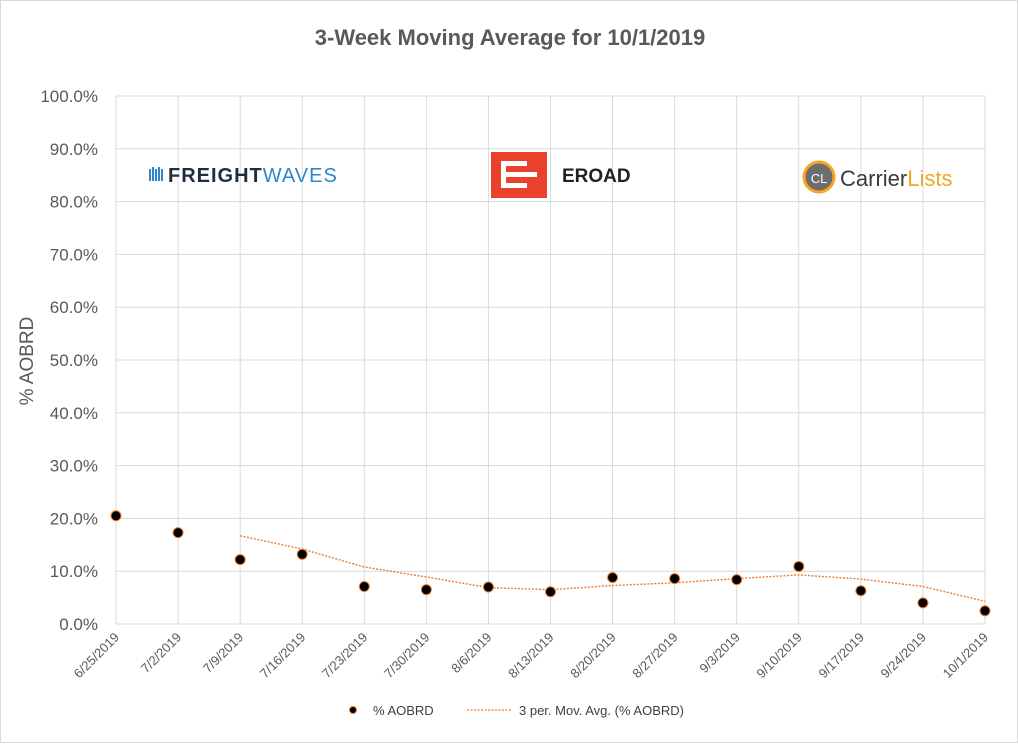  I want to click on data-point-7/2/2019, so click(178, 533).